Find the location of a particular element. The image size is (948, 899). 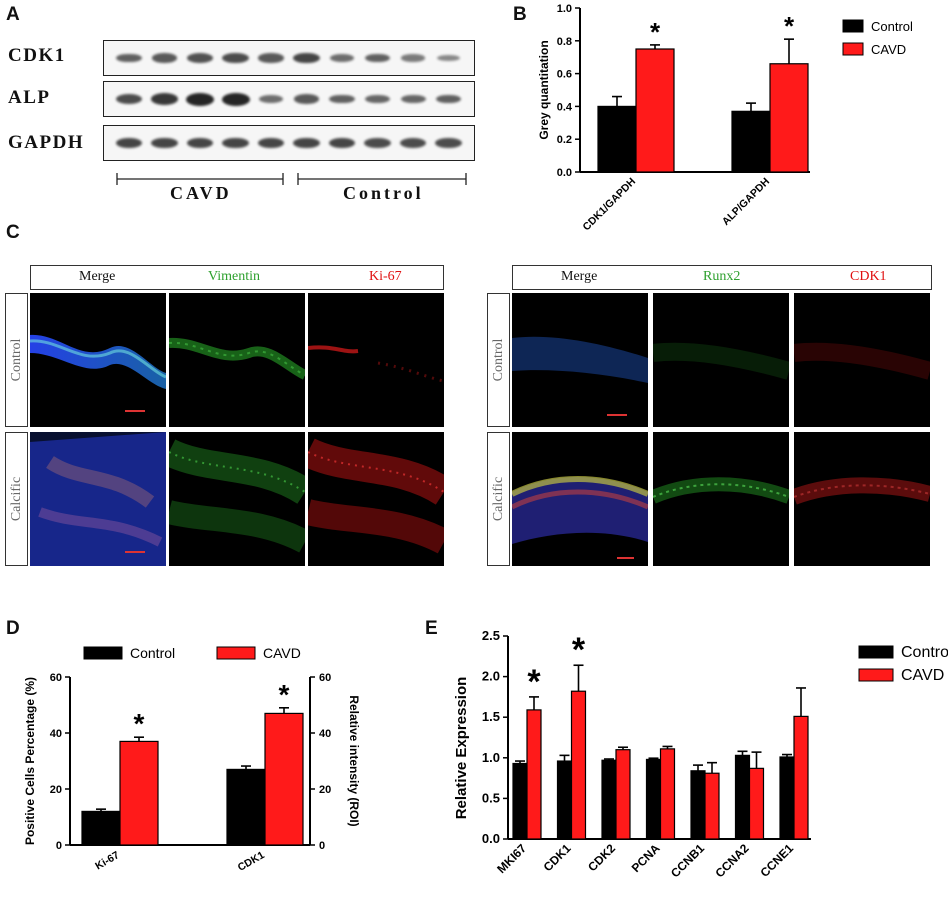

blot-group-brackets is located at coordinates (291, 179).